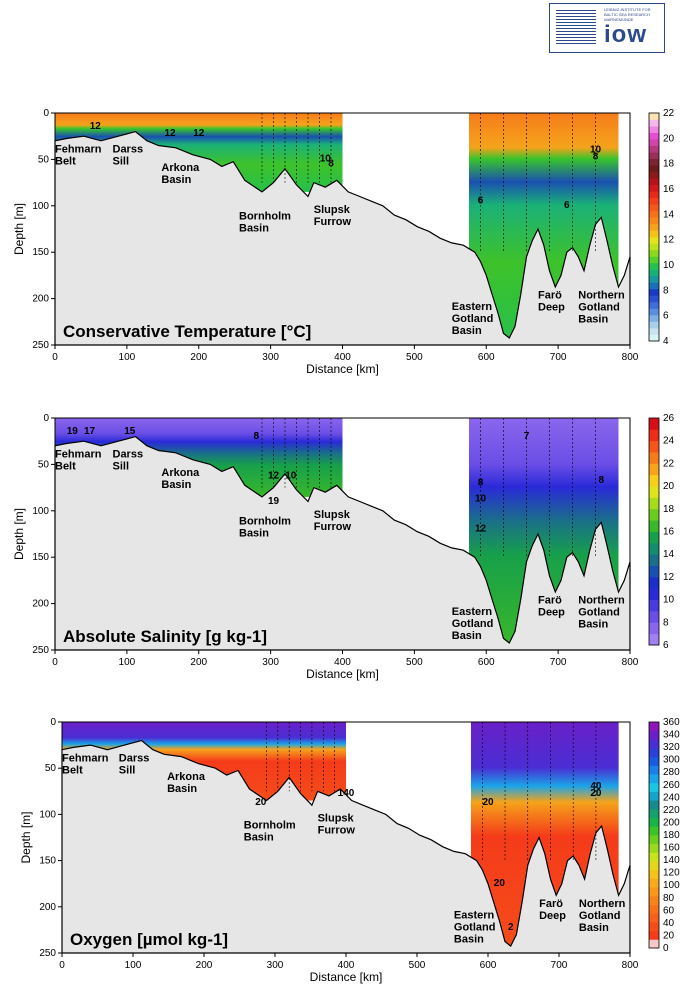  What do you see at coordinates (44, 159) in the screenshot?
I see `y-tick-label: 50` at bounding box center [44, 159].